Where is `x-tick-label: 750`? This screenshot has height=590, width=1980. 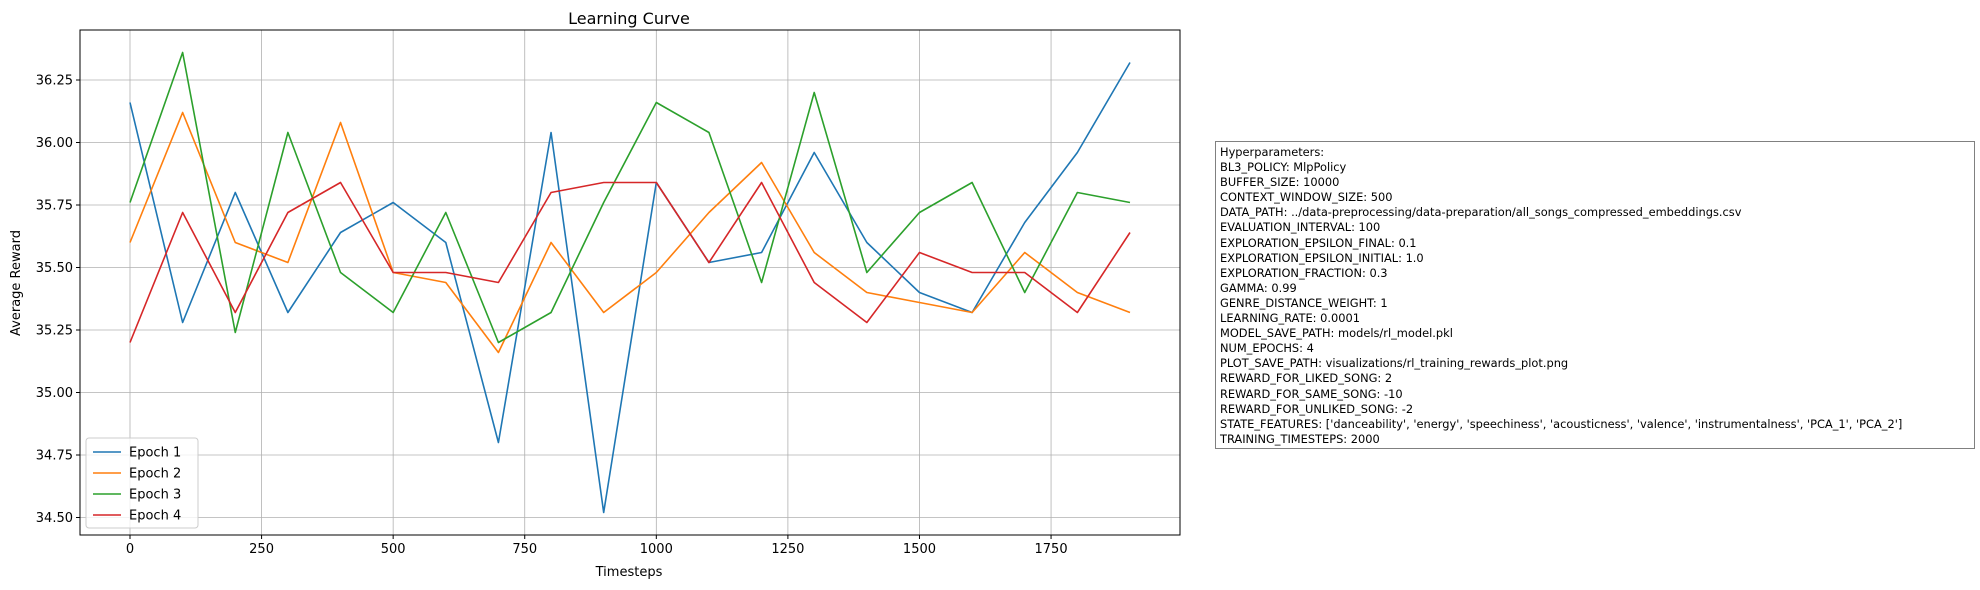 x-tick-label: 750 is located at coordinates (524, 549).